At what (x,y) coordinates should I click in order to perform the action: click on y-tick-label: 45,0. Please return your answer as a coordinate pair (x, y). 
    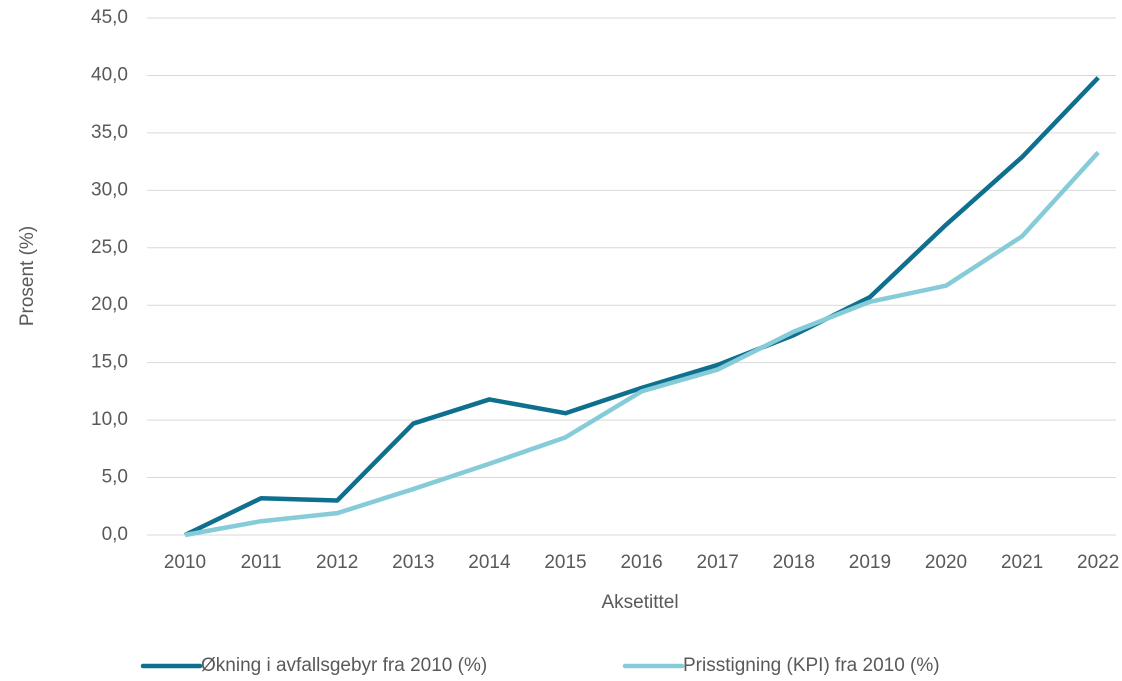
    Looking at the image, I should click on (109, 17).